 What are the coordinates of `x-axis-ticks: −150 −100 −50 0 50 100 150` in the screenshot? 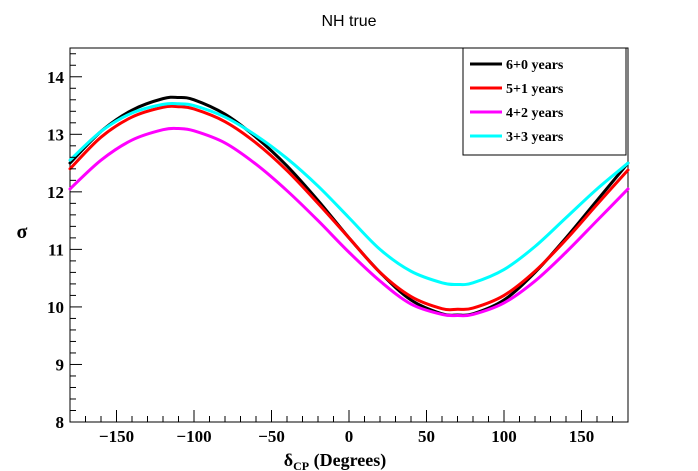 It's located at (349, 428).